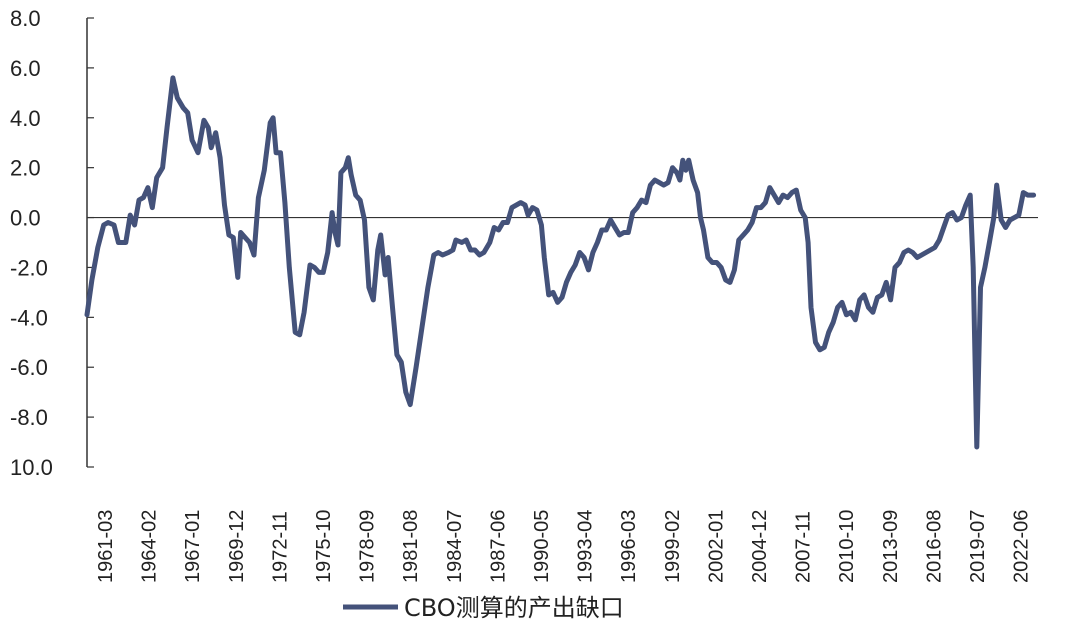 Image resolution: width=1080 pixels, height=644 pixels. I want to click on x-tick-label: 1990-05, so click(542, 546).